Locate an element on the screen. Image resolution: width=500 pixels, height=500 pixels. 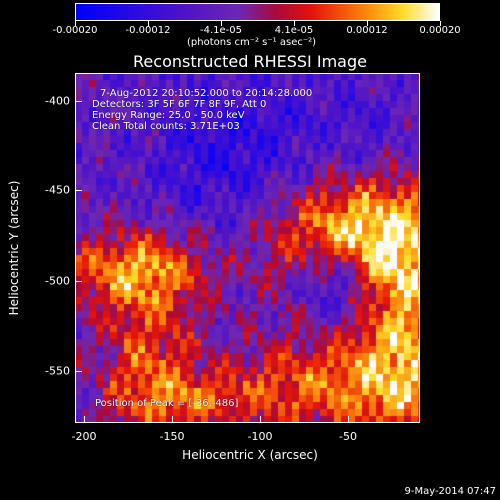
info-energy: Energy Range: 25.0 - 50.0 keV is located at coordinates (168, 115).